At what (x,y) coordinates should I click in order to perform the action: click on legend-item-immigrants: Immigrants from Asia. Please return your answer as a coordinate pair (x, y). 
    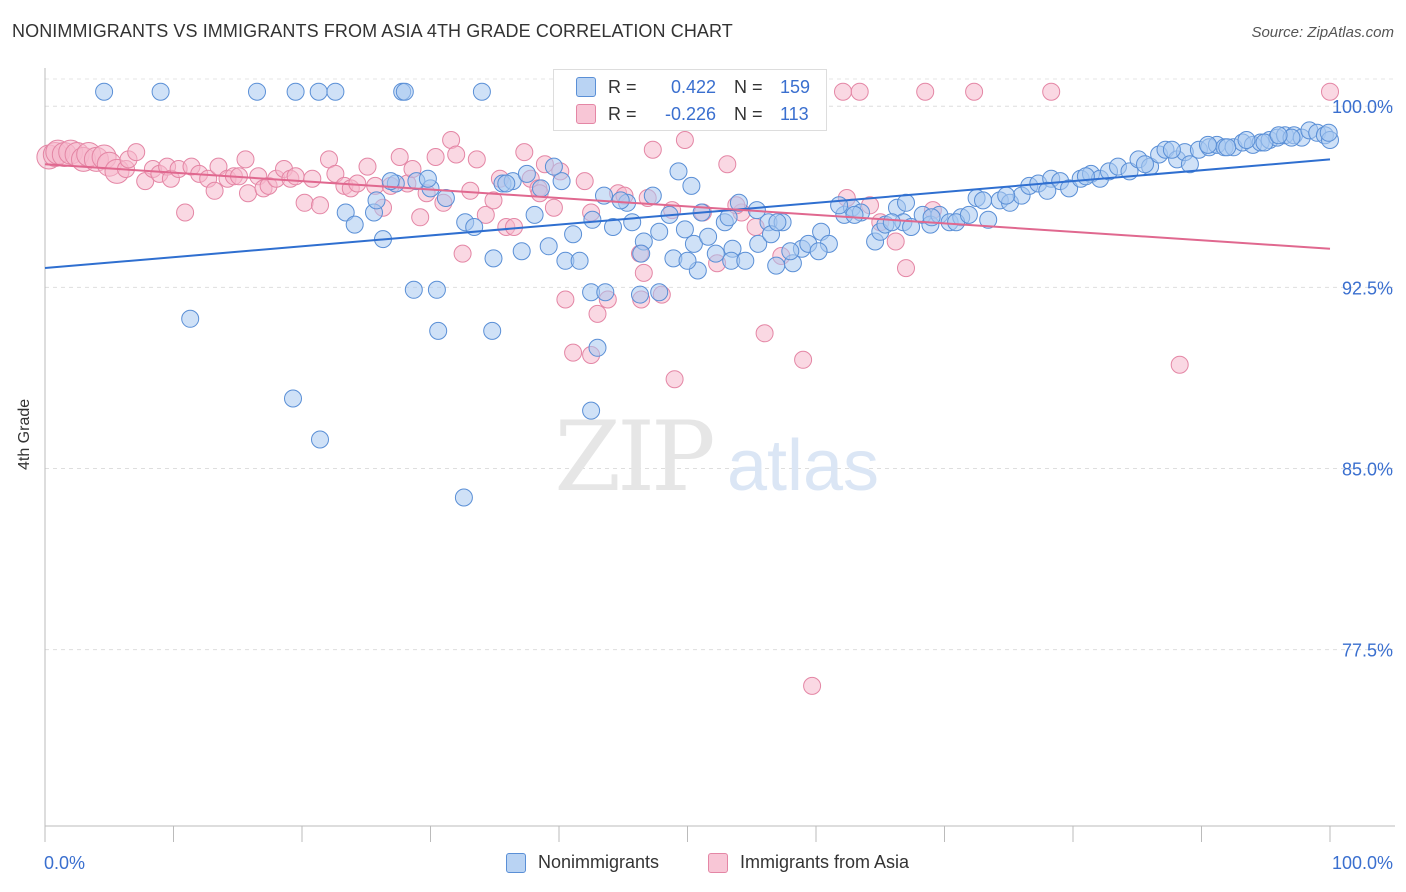
    Looking at the image, I should click on (808, 862).